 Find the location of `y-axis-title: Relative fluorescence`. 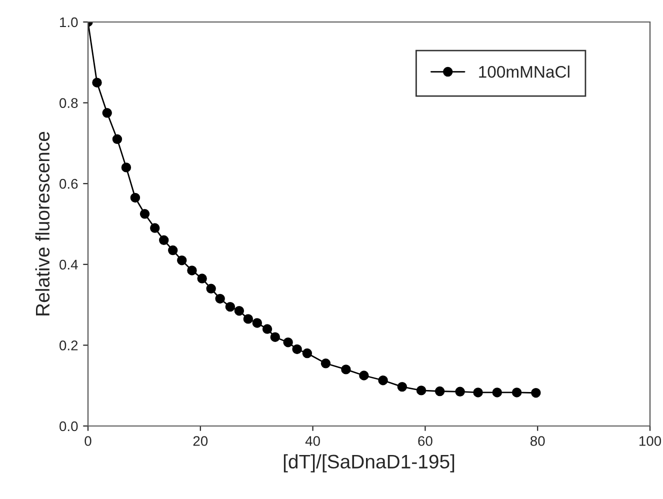

y-axis-title: Relative fluorescence is located at coordinates (42, 224).